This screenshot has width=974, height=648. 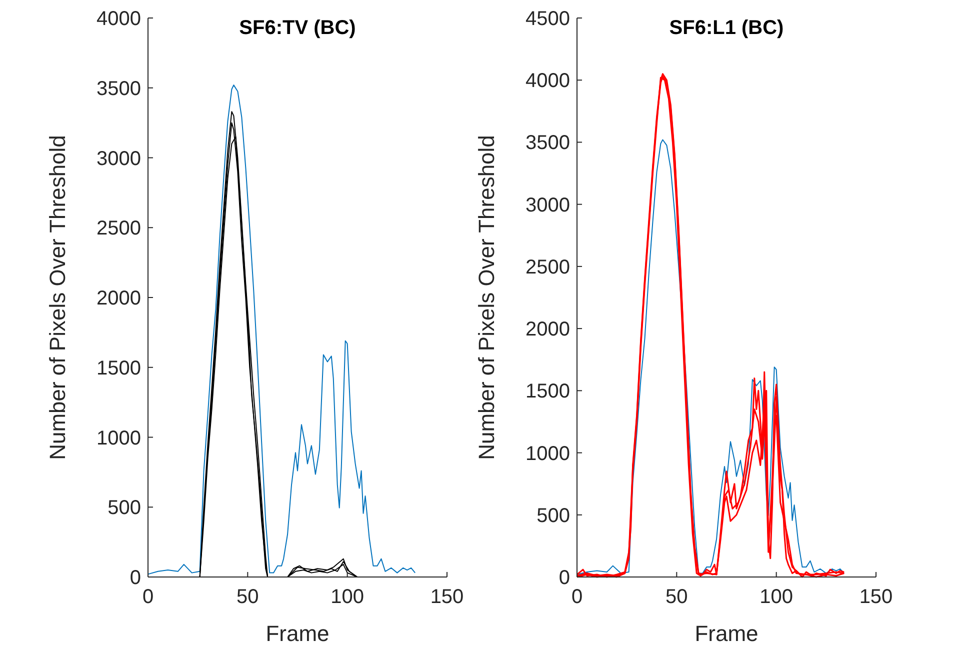 What do you see at coordinates (726, 28) in the screenshot?
I see `chart-title: SF6:L1 (BC)` at bounding box center [726, 28].